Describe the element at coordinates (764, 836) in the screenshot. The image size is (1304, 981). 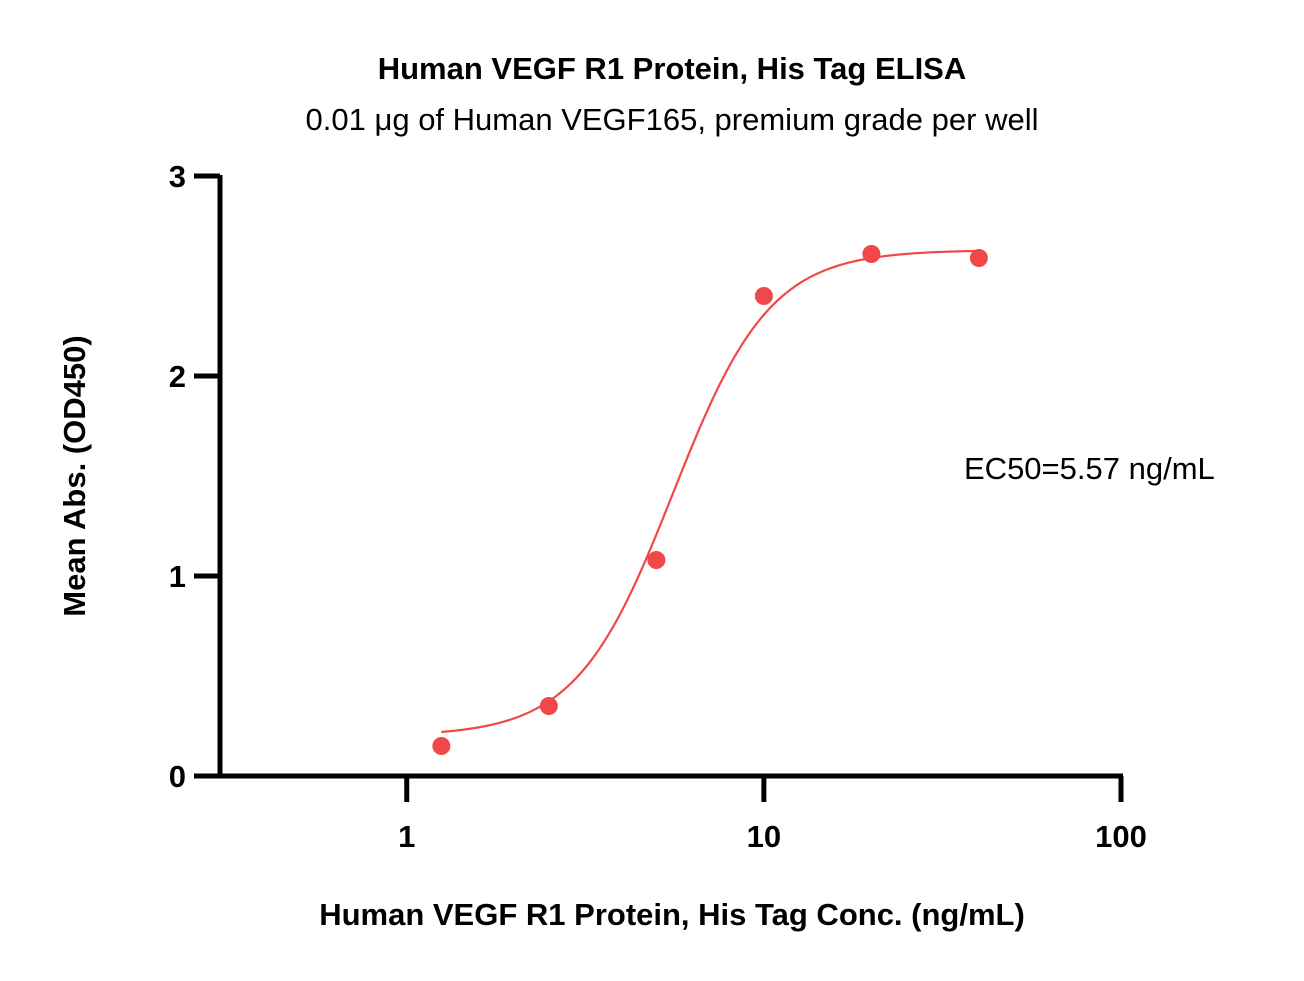
I see `x-tick-label: 10` at that location.